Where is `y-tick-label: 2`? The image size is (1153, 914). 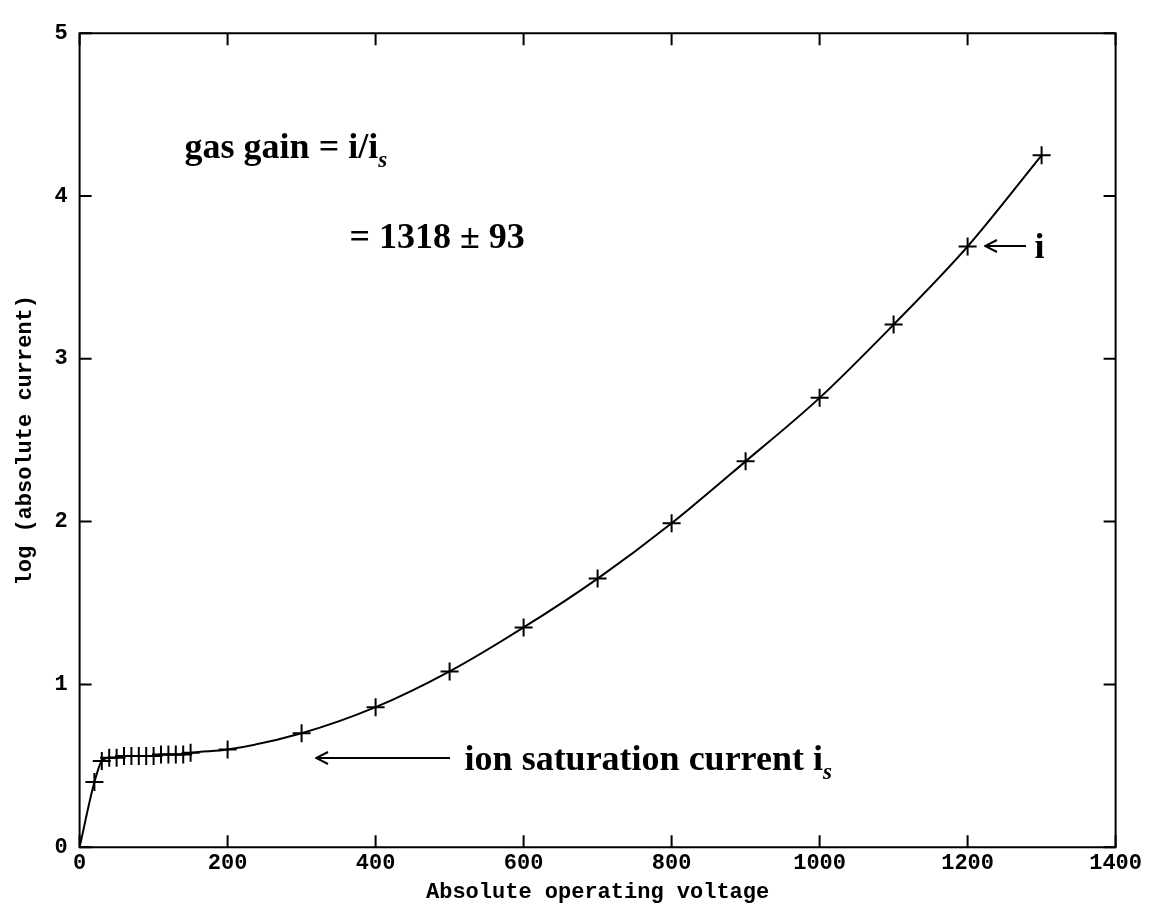
y-tick-label: 2 is located at coordinates (61, 522).